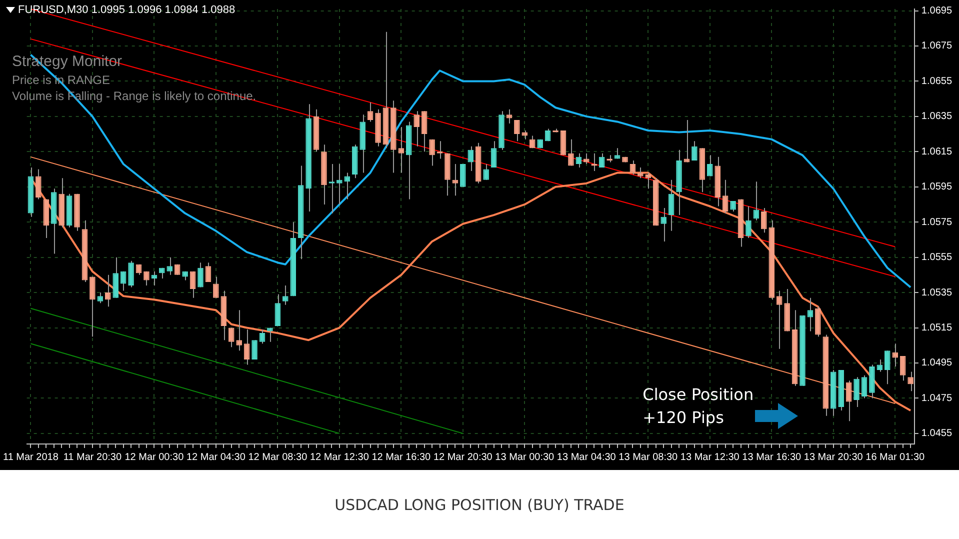 This screenshot has width=959, height=539. What do you see at coordinates (936, 363) in the screenshot?
I see `y-tick-label: 1.0495` at bounding box center [936, 363].